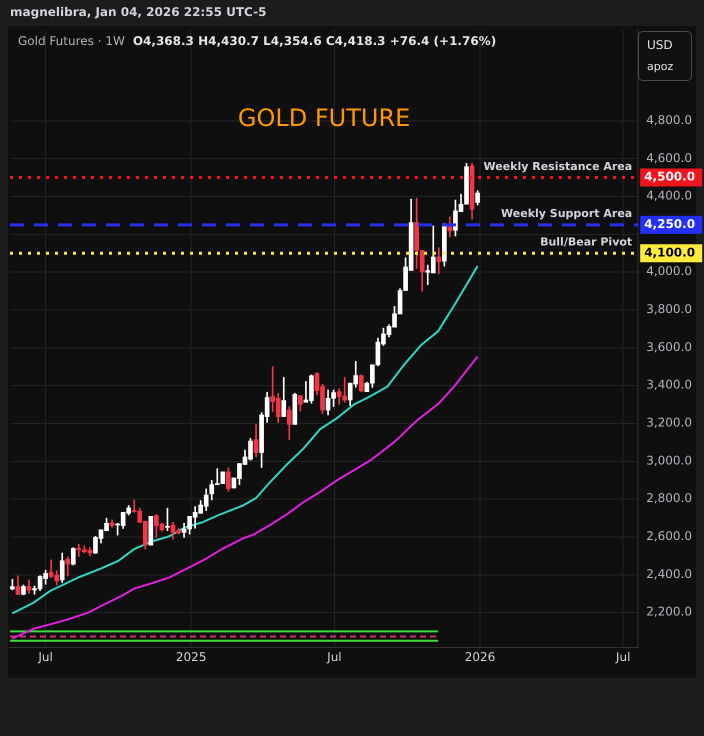 The image size is (704, 736). Describe the element at coordinates (660, 45) in the screenshot. I see `text: USD` at that location.